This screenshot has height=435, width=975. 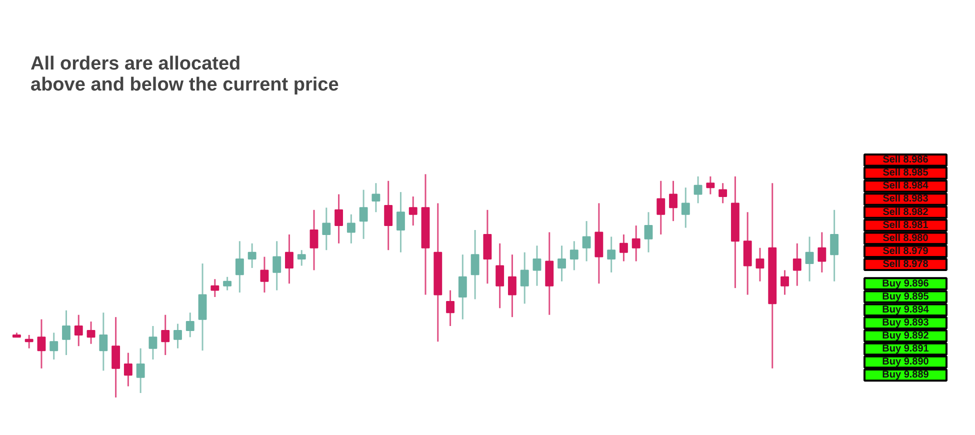 I want to click on category-label: Sell 8.980, so click(x=905, y=238).